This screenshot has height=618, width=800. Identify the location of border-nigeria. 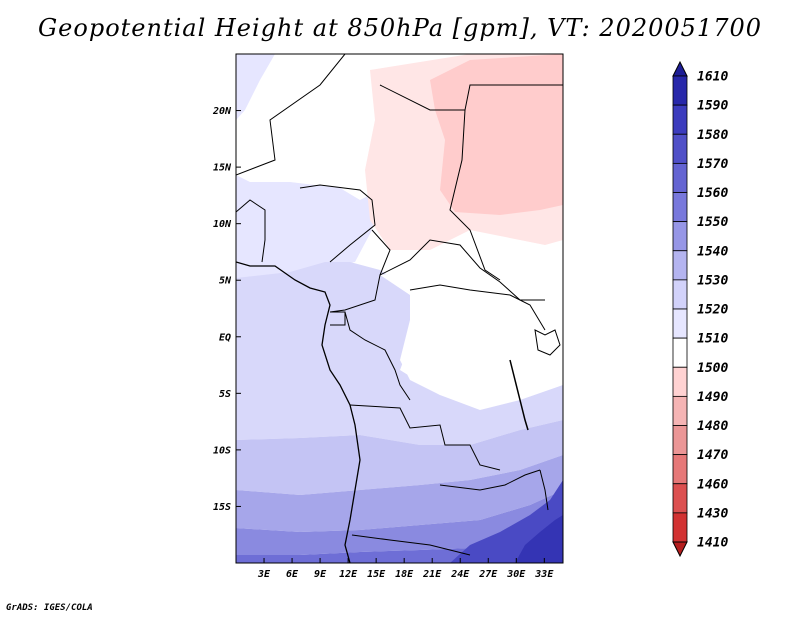
(337, 223).